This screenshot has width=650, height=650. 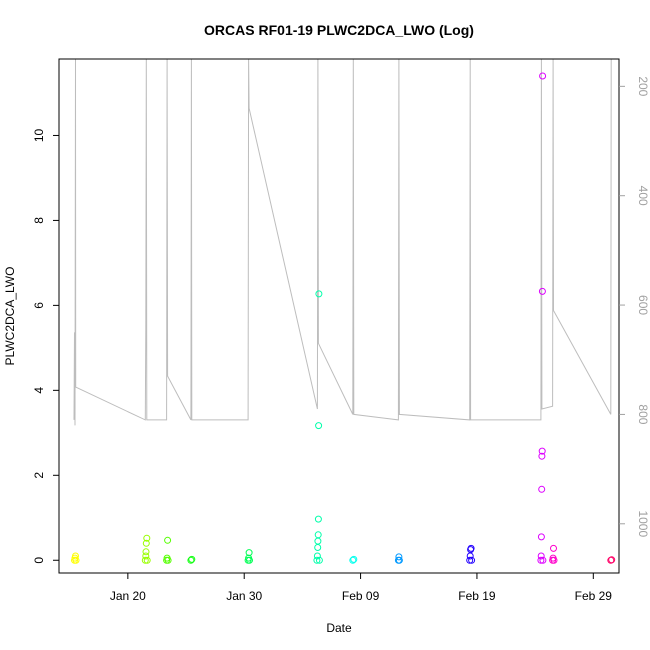 What do you see at coordinates (45, 346) in the screenshot?
I see `y-axis: 0 2 4 6 8 10` at bounding box center [45, 346].